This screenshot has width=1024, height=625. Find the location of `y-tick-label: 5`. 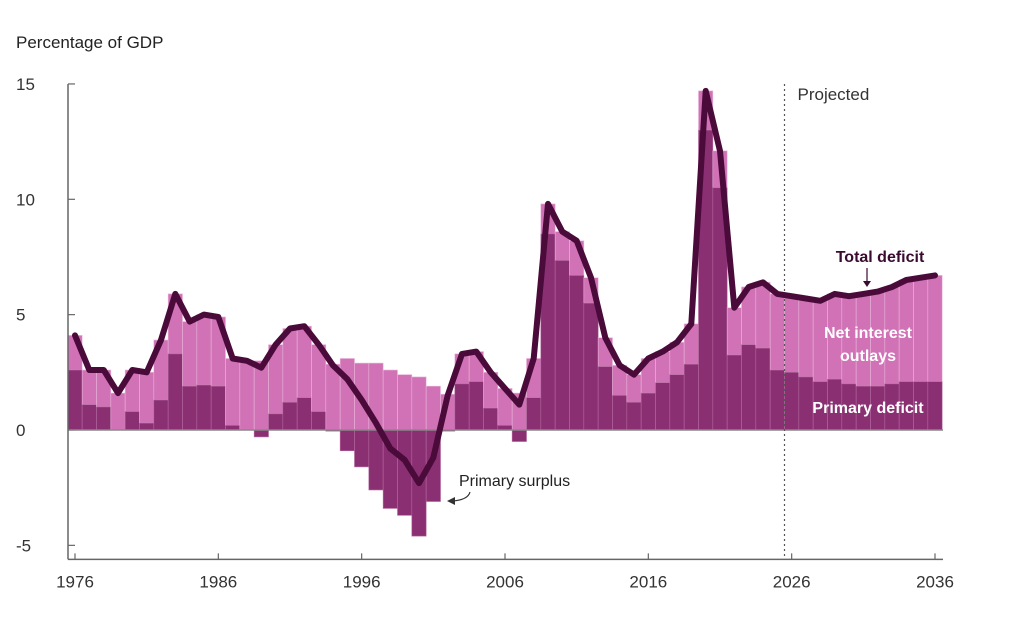

y-tick-label: 5 is located at coordinates (20, 315).